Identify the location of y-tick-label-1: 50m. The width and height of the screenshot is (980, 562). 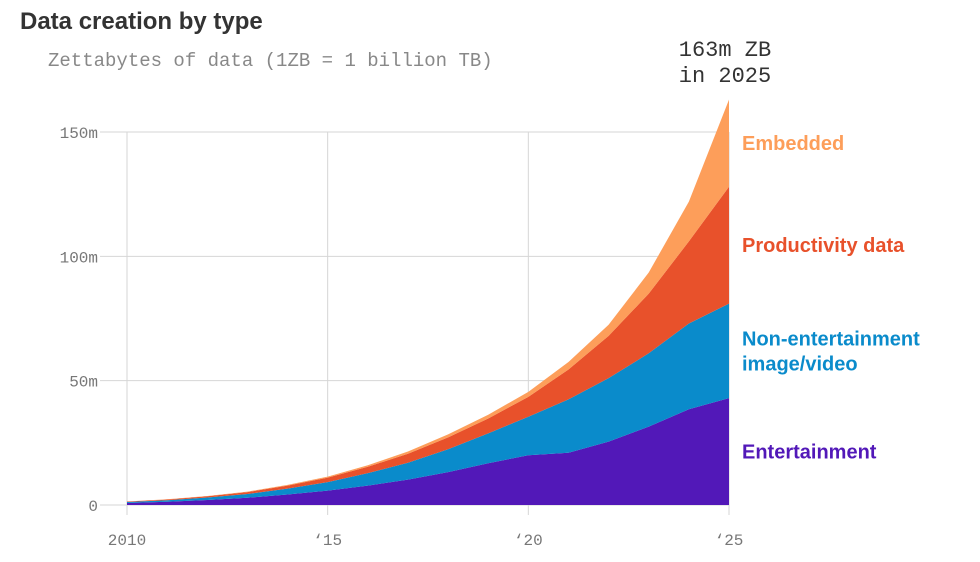
(83, 383).